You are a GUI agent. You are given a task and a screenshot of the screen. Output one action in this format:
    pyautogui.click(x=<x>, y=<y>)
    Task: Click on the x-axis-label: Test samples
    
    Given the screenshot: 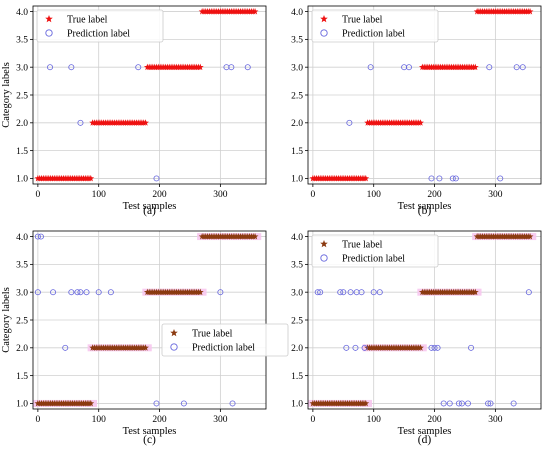 What is the action you would take?
    pyautogui.click(x=425, y=206)
    